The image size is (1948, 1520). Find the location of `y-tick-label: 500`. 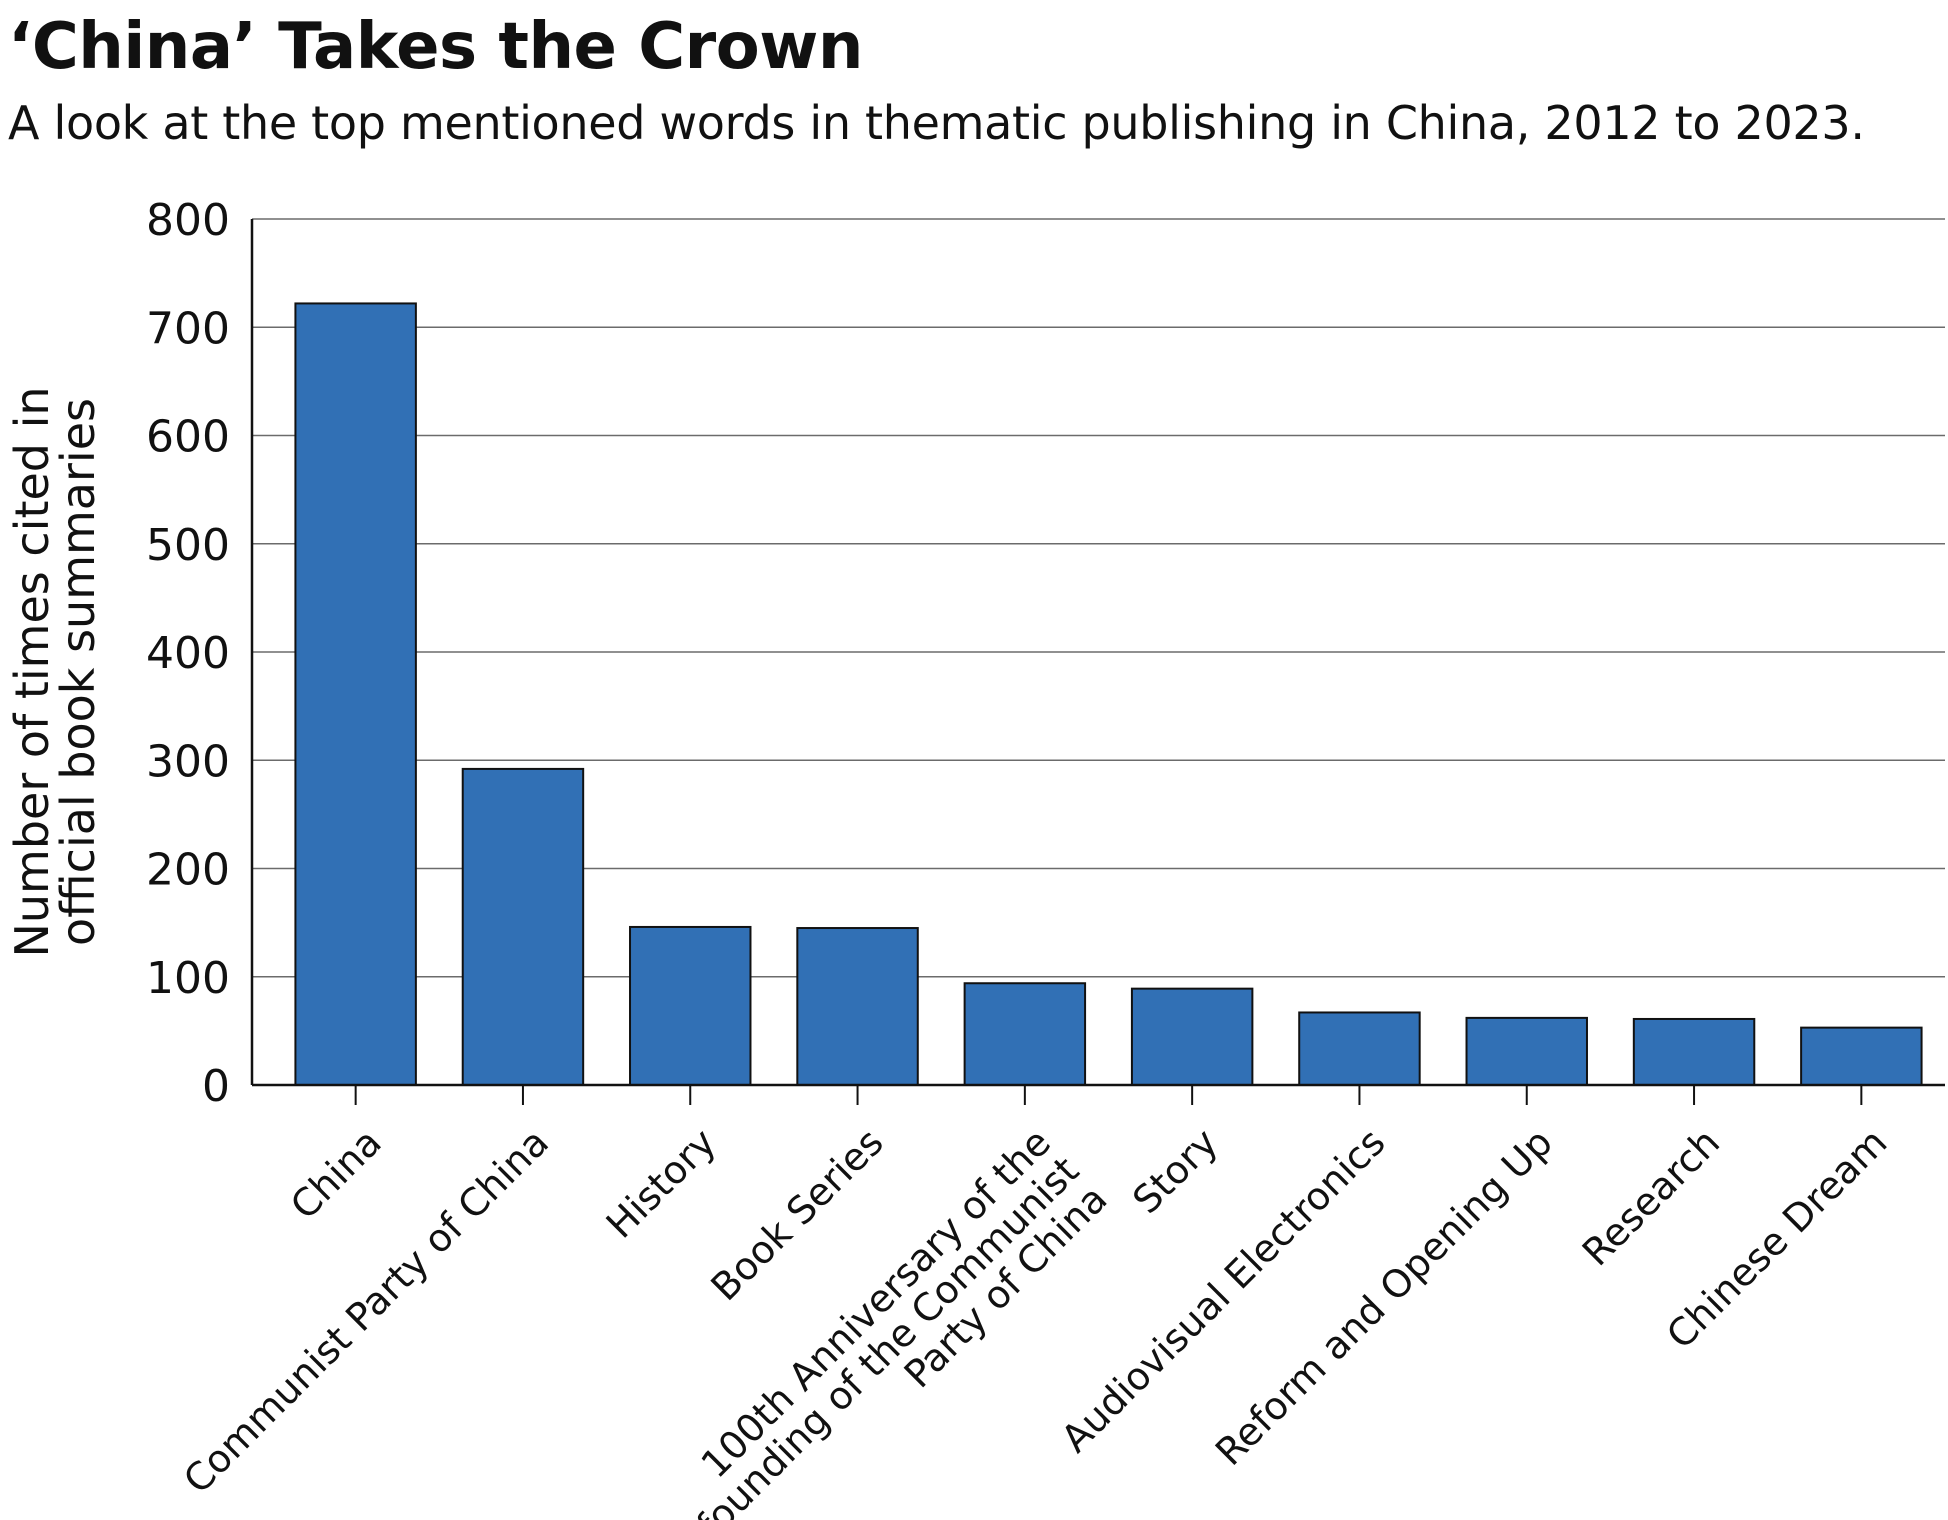

y-tick-label: 500 is located at coordinates (188, 545).